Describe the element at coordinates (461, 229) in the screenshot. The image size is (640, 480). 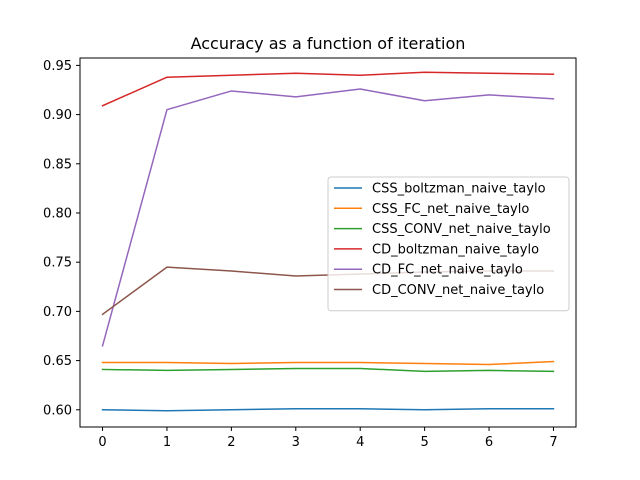
I see `legend-label-CSS_CONV_net_naive_taylo: CSS_CONV_net_naive_taylo` at that location.